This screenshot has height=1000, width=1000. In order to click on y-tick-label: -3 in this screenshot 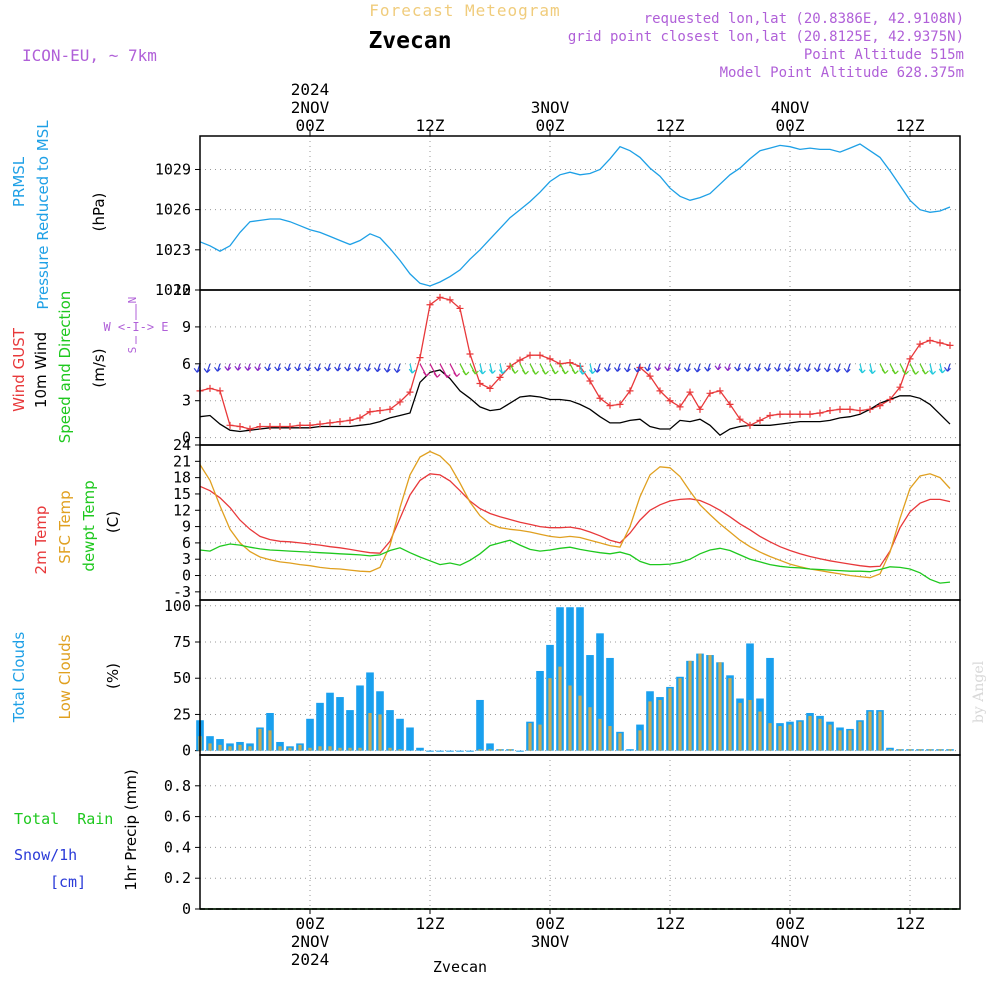, I will do `click(182, 592)`.